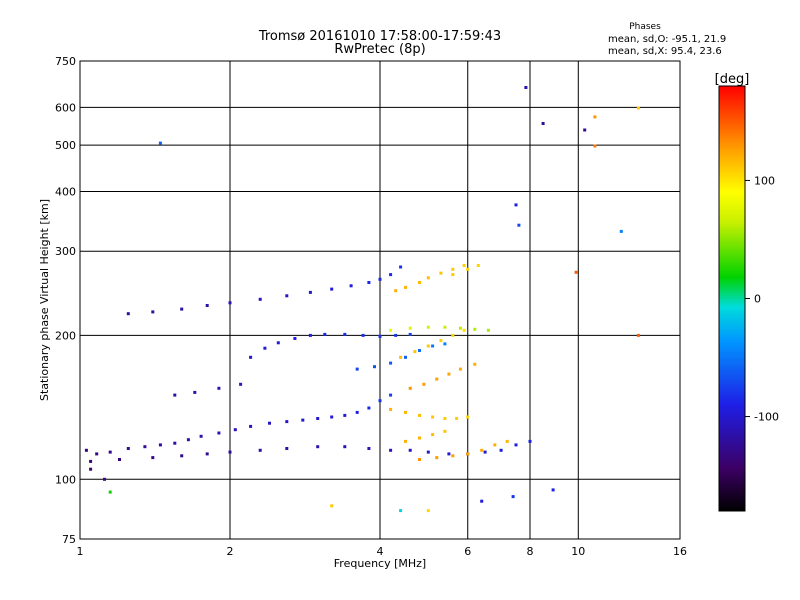  Describe the element at coordinates (757, 299) in the screenshot. I see `colorbar-tick-label: 0` at that location.